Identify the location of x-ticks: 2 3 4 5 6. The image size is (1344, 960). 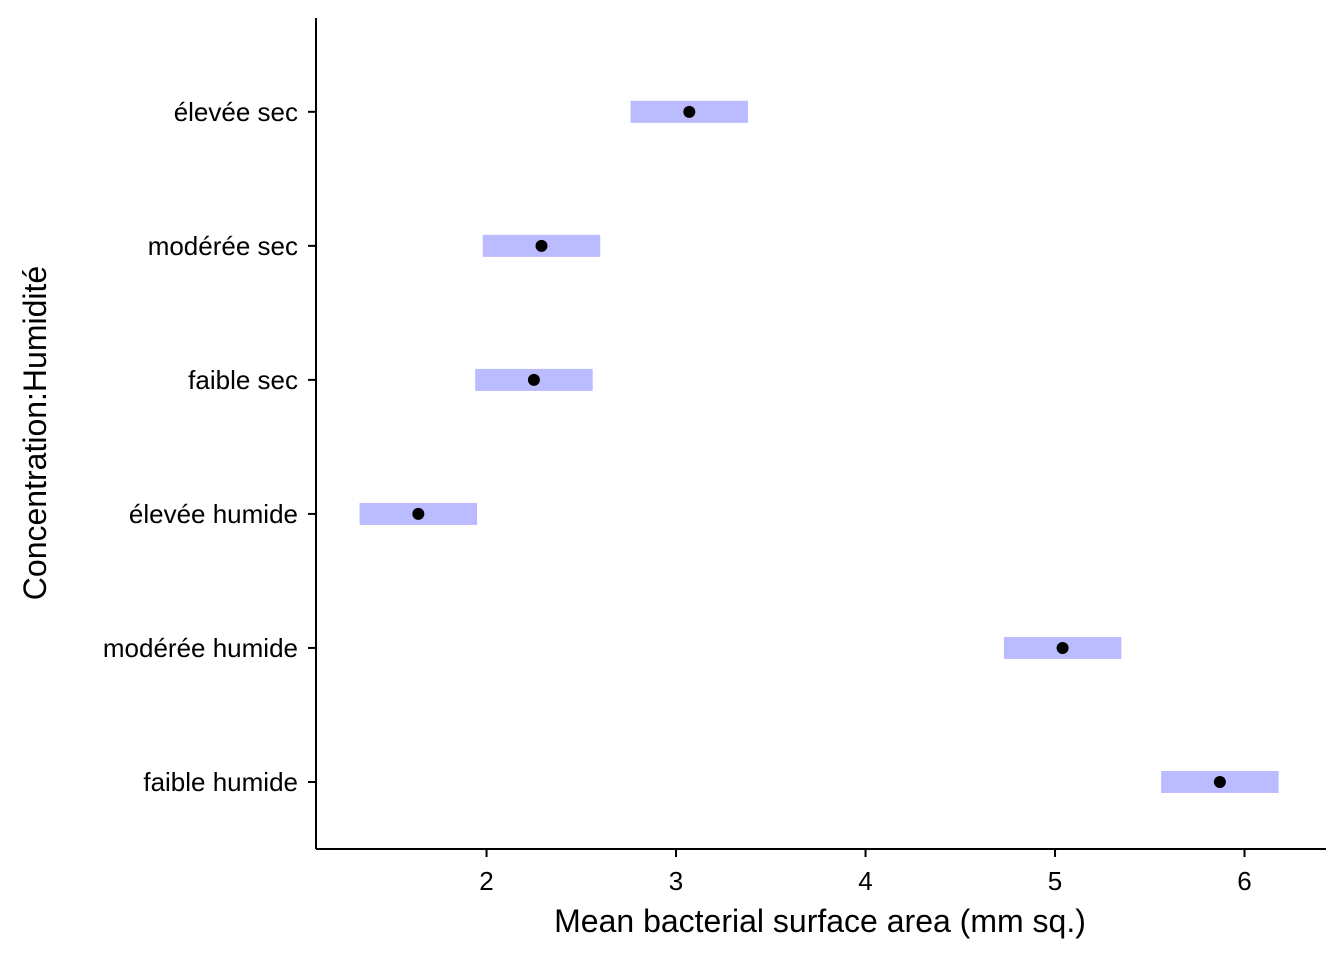
(865, 872).